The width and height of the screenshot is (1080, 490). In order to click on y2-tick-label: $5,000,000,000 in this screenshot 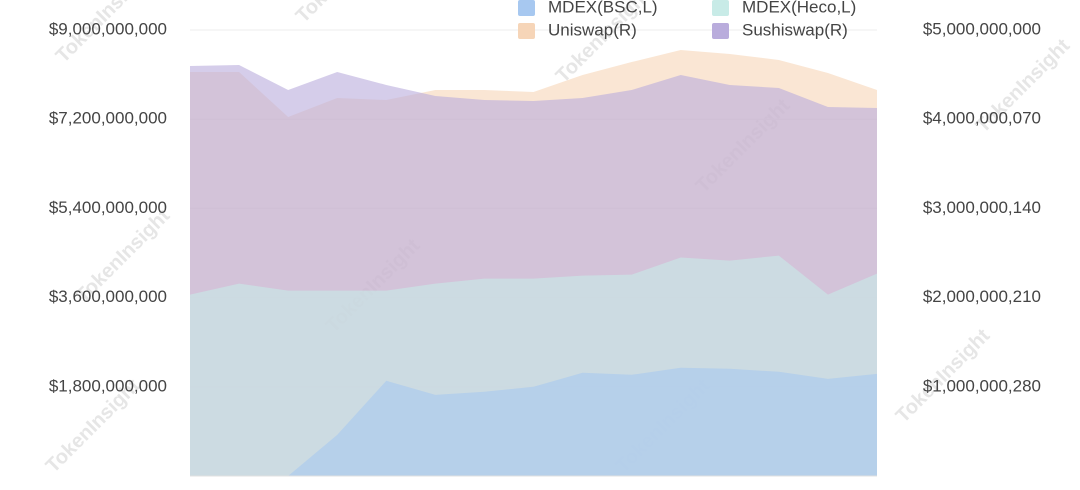, I will do `click(982, 28)`.